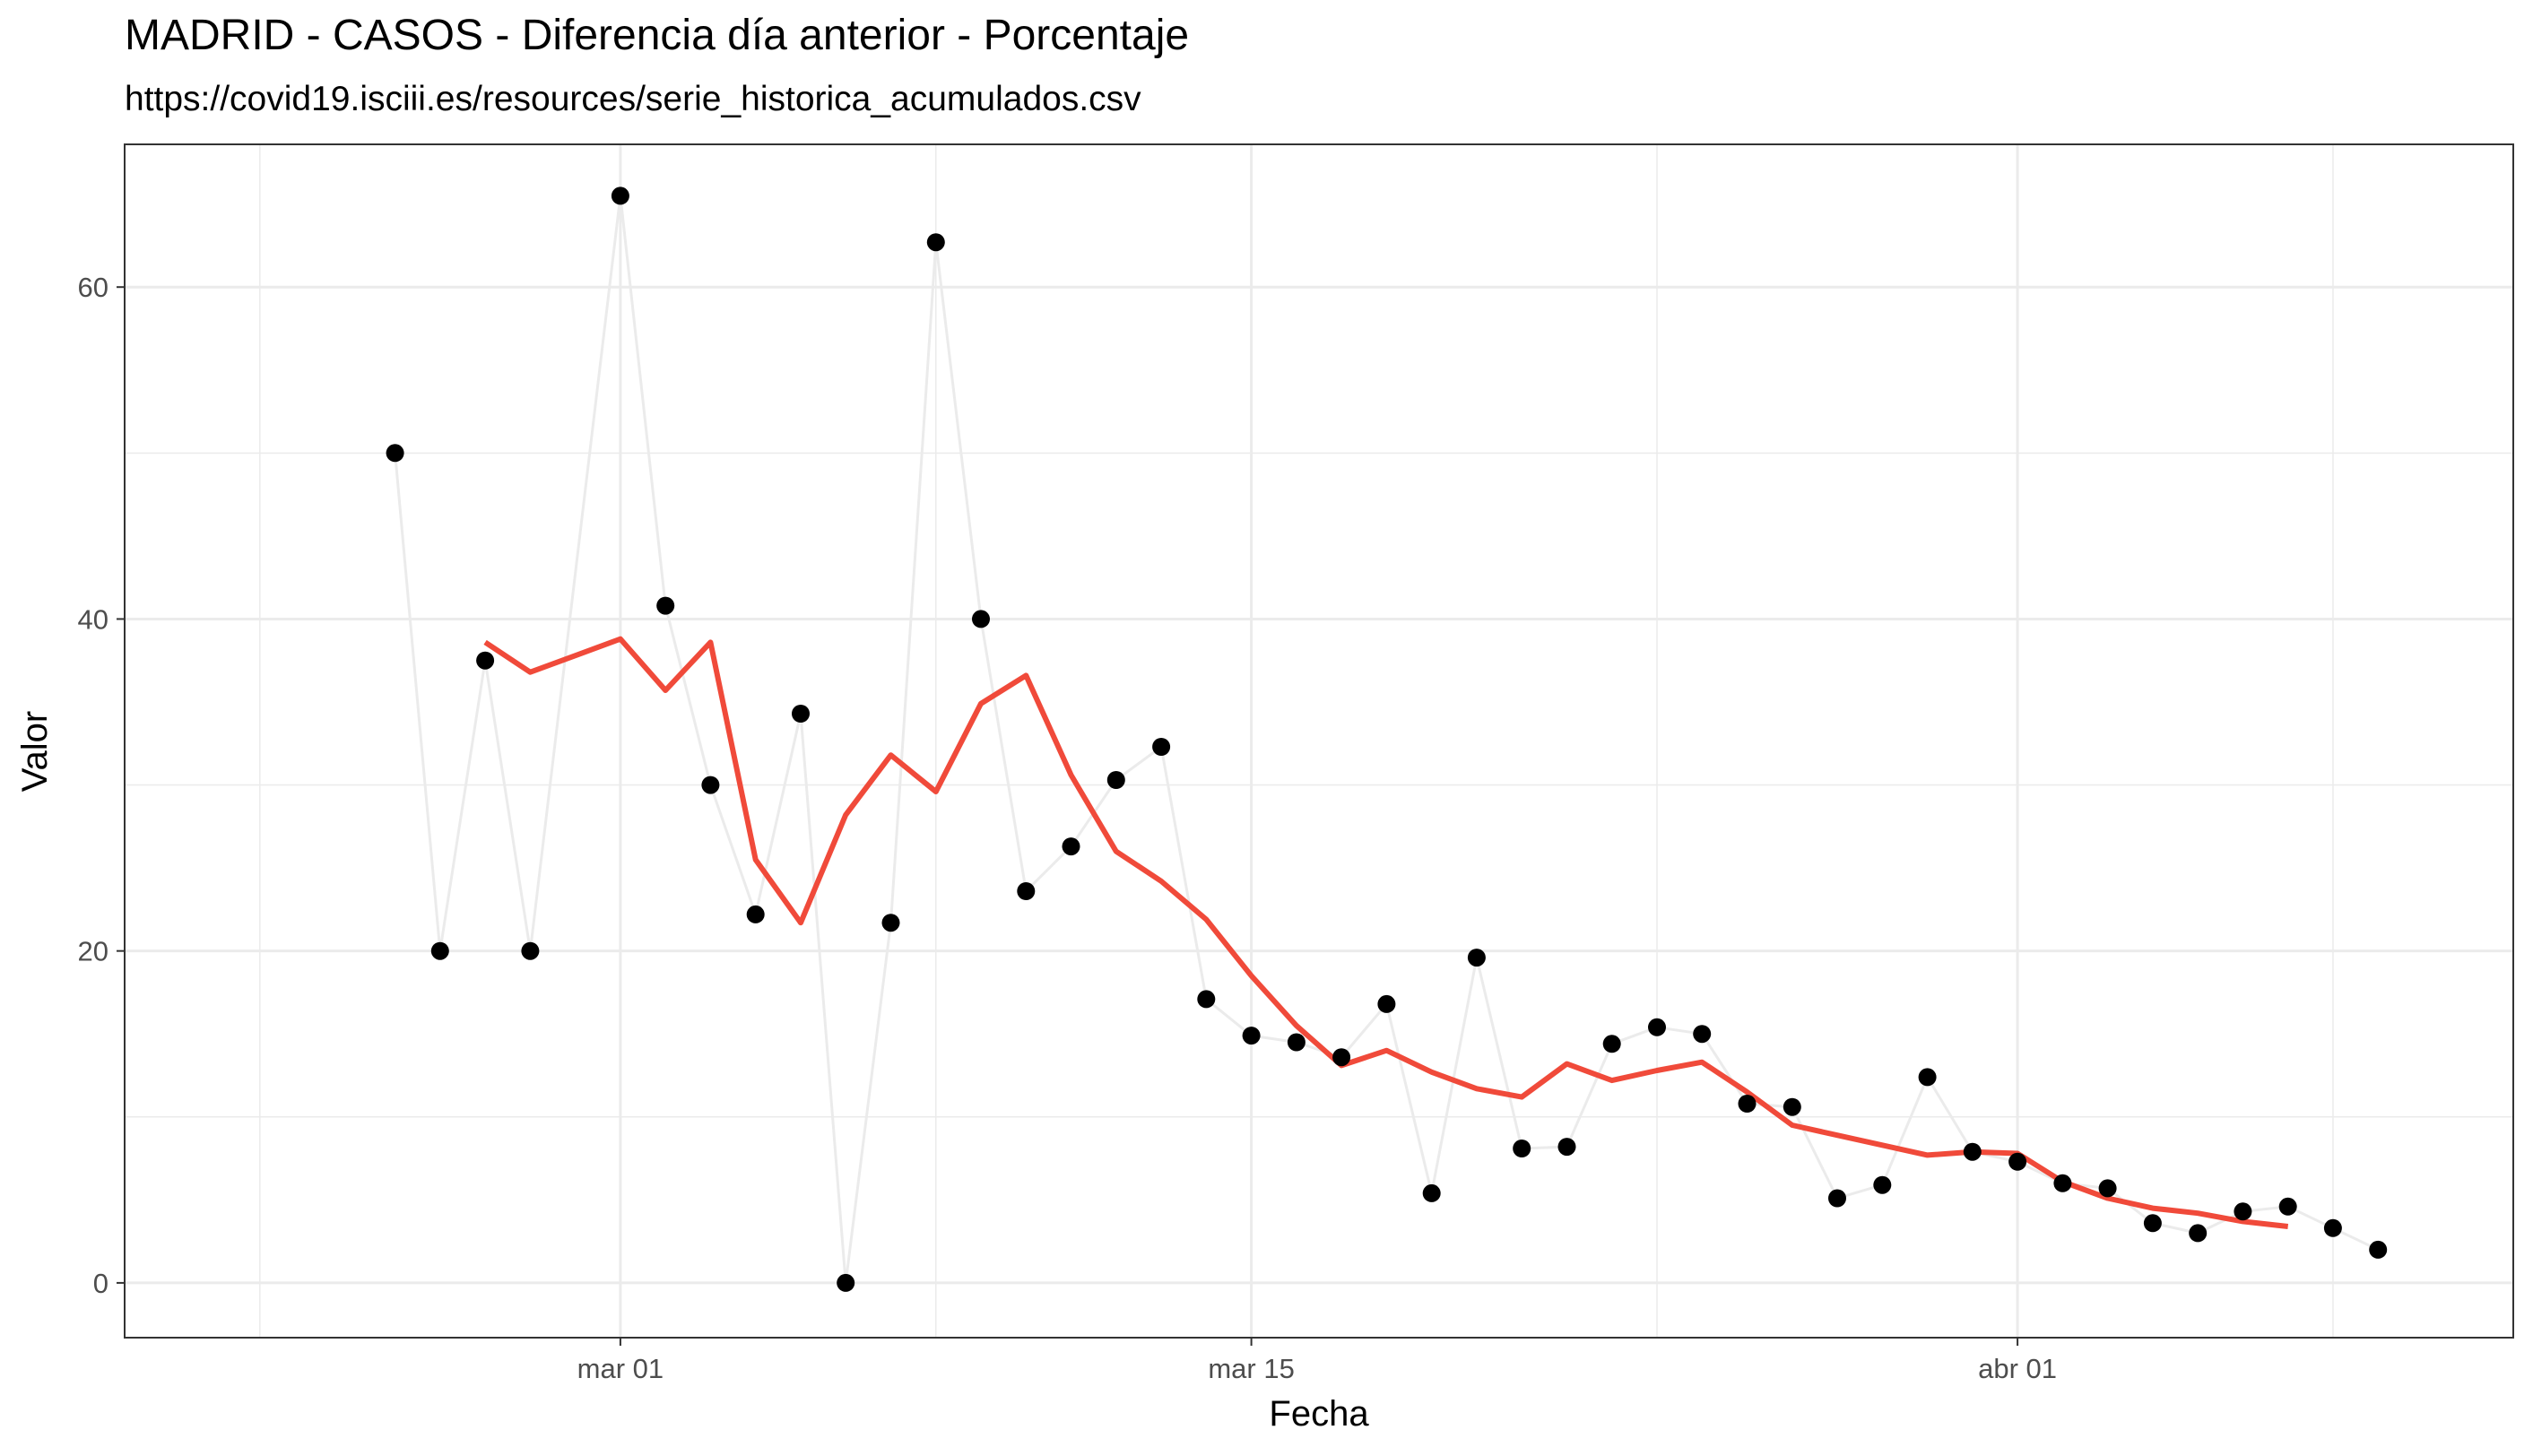 Image resolution: width=2533 pixels, height=1456 pixels. What do you see at coordinates (620, 1368) in the screenshot?
I see `x-tick-label: mar 01` at bounding box center [620, 1368].